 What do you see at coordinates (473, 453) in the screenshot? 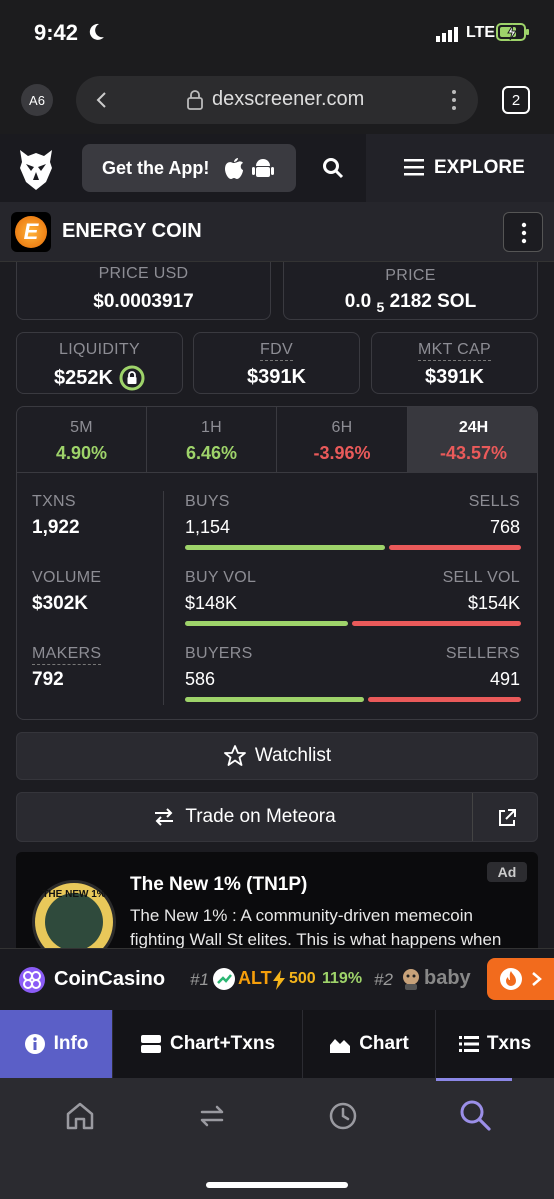
I see `tab-24h-value: -43.57%` at bounding box center [473, 453].